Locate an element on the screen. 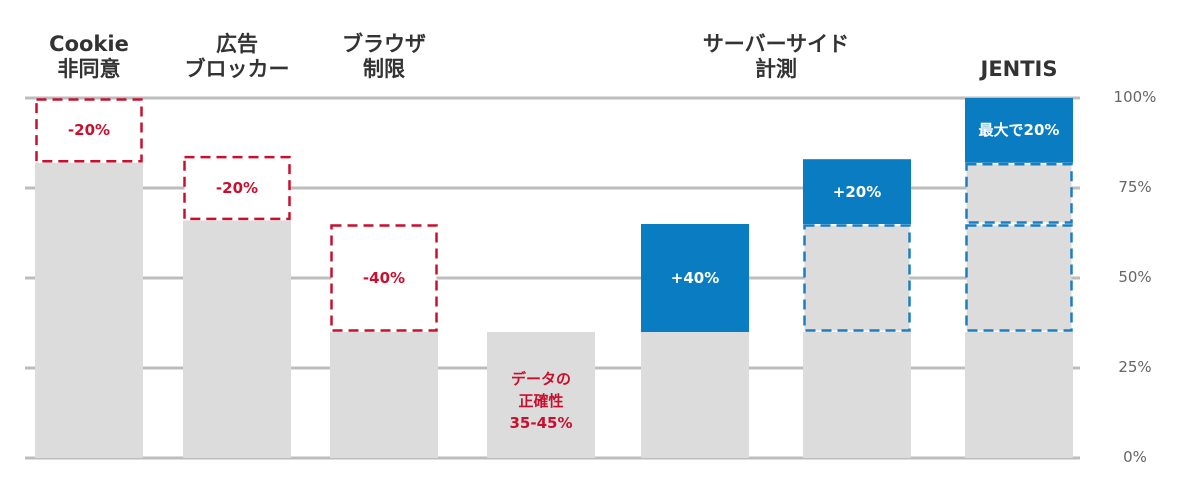 Image resolution: width=1200 pixels, height=484 pixels. x-category-label: JENTIS is located at coordinates (1019, 69).